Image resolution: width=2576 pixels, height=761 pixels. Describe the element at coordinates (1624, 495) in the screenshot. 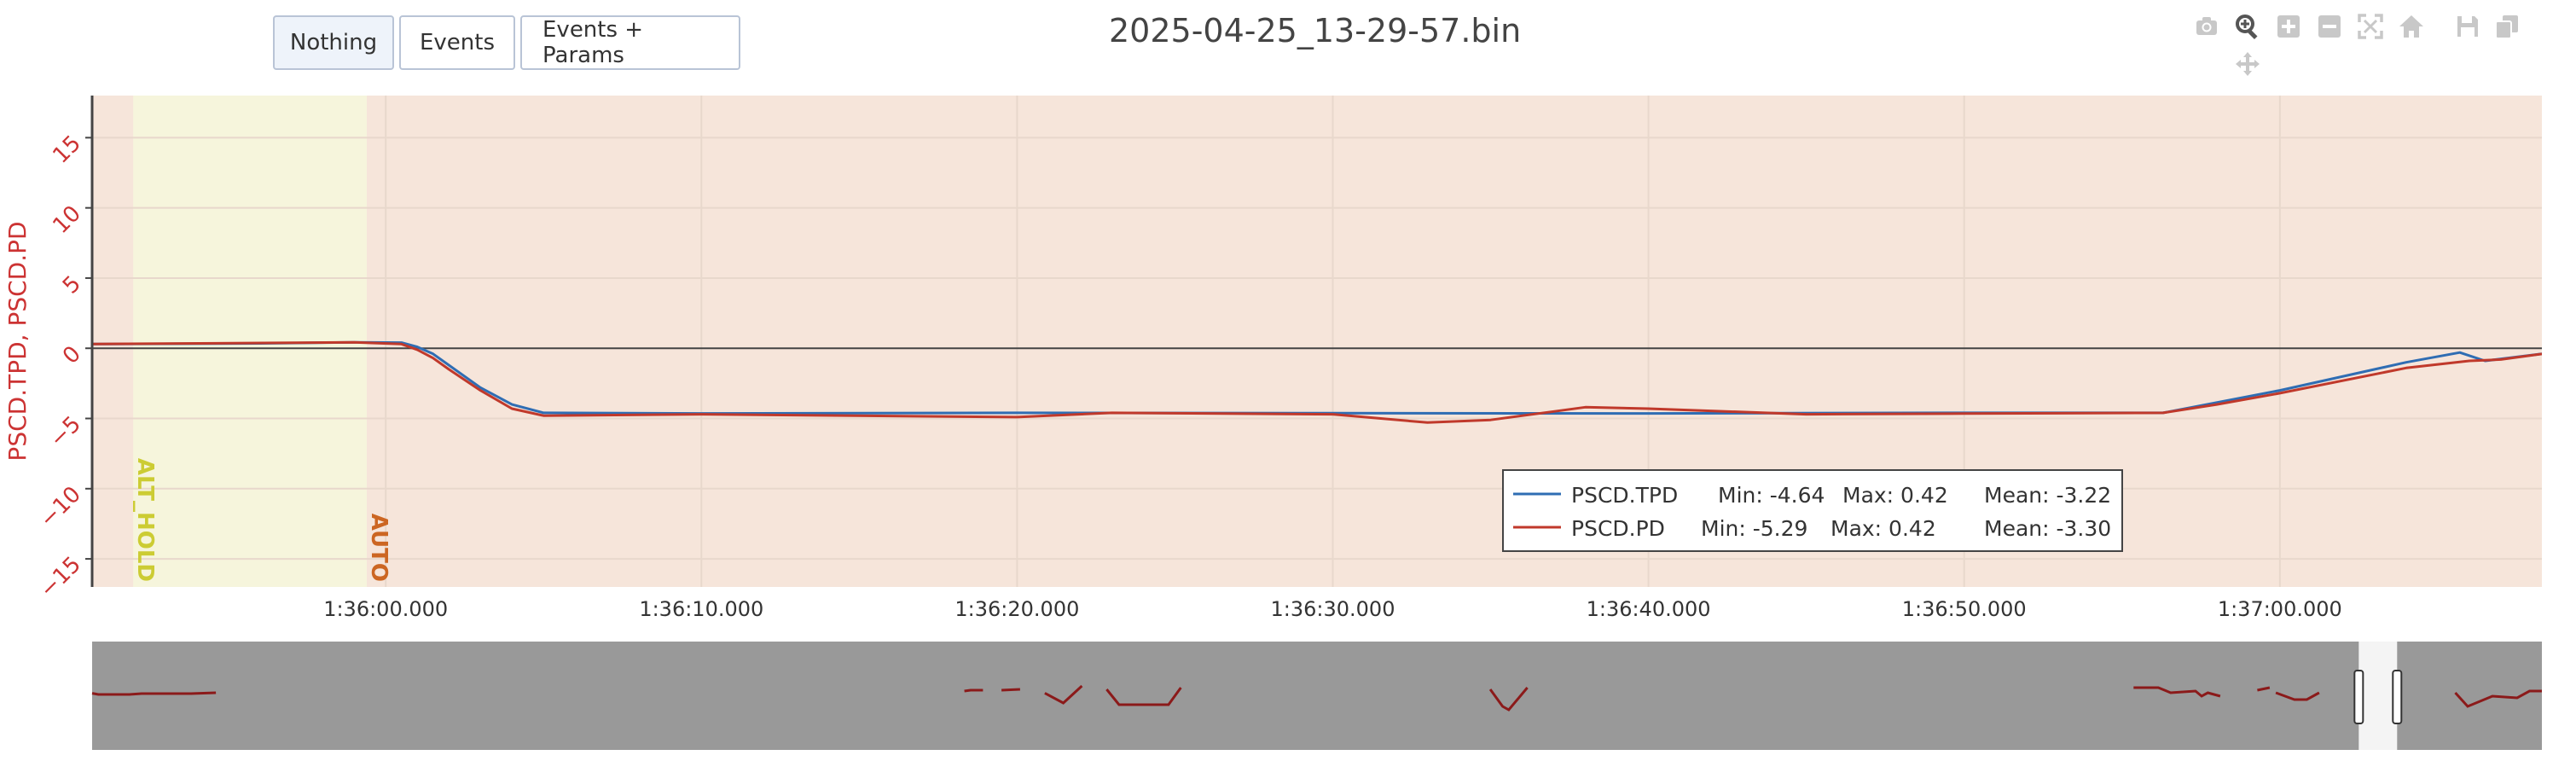

I see `legend-tpd-name: PSCD.TPD` at that location.